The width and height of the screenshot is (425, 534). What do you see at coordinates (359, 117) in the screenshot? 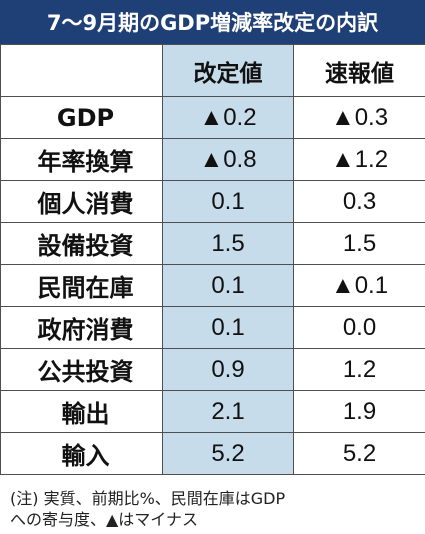
I see `cell-gdp-preliminary: ▲0.3` at bounding box center [359, 117].